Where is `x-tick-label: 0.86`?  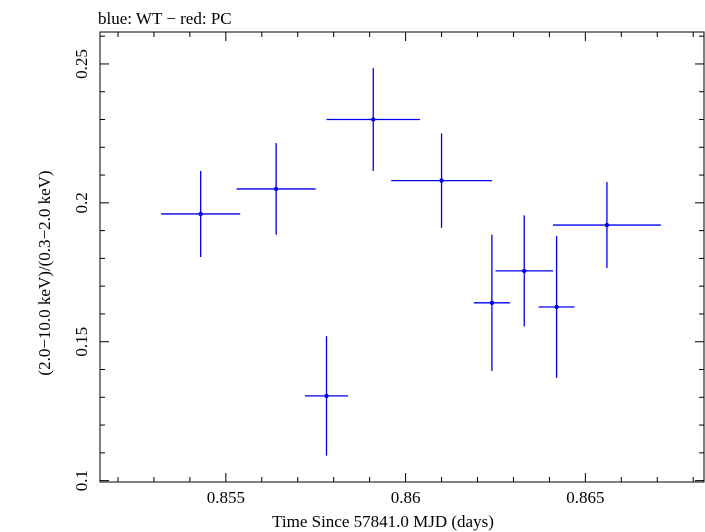
x-tick-label: 0.86 is located at coordinates (406, 497).